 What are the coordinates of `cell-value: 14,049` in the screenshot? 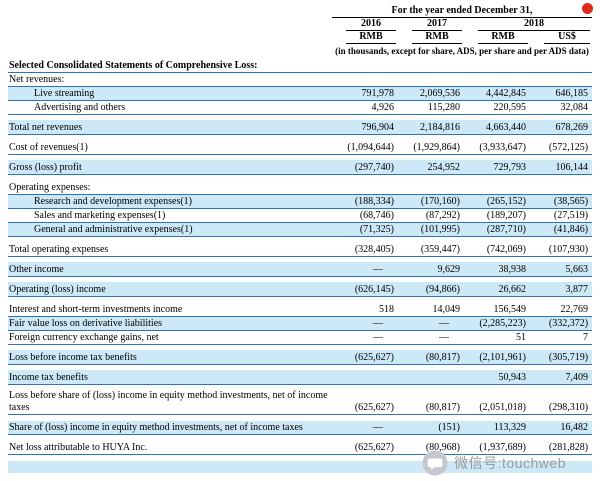 It's located at (431, 309).